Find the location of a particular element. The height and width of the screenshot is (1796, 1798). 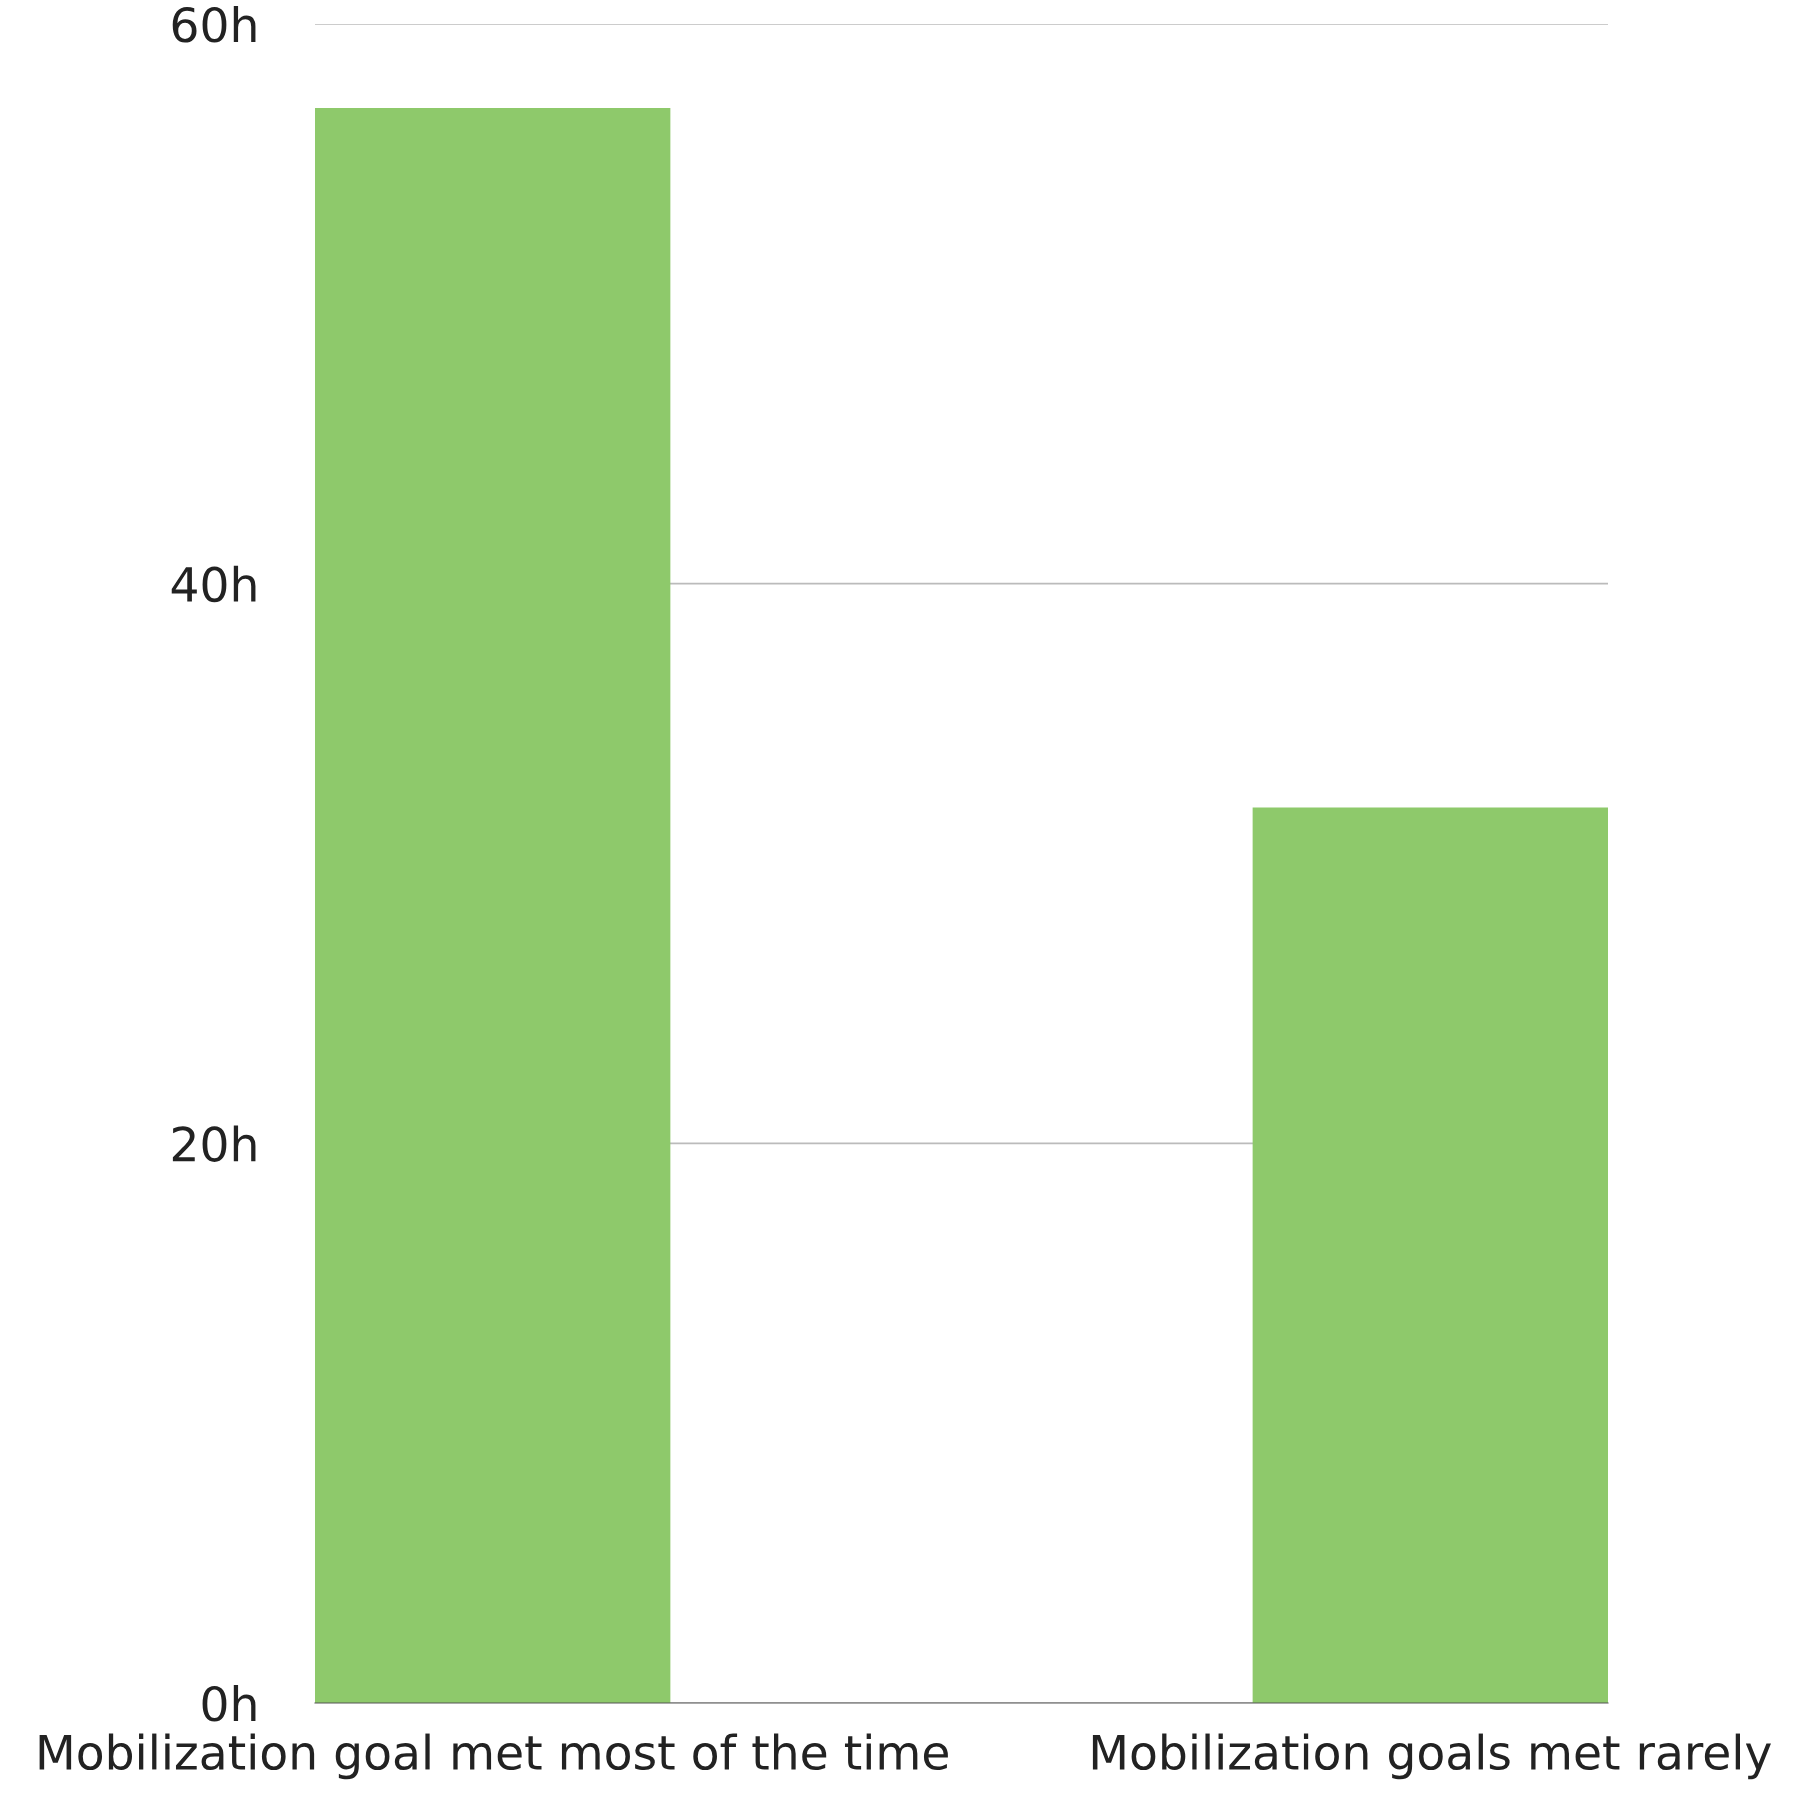

y-tick-label: 40h is located at coordinates (213, 584).